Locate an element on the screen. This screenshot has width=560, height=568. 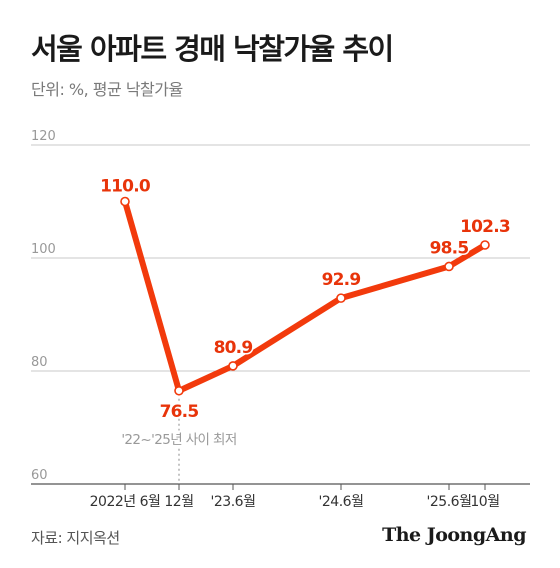
y-tick-label: 100 is located at coordinates (43, 249).